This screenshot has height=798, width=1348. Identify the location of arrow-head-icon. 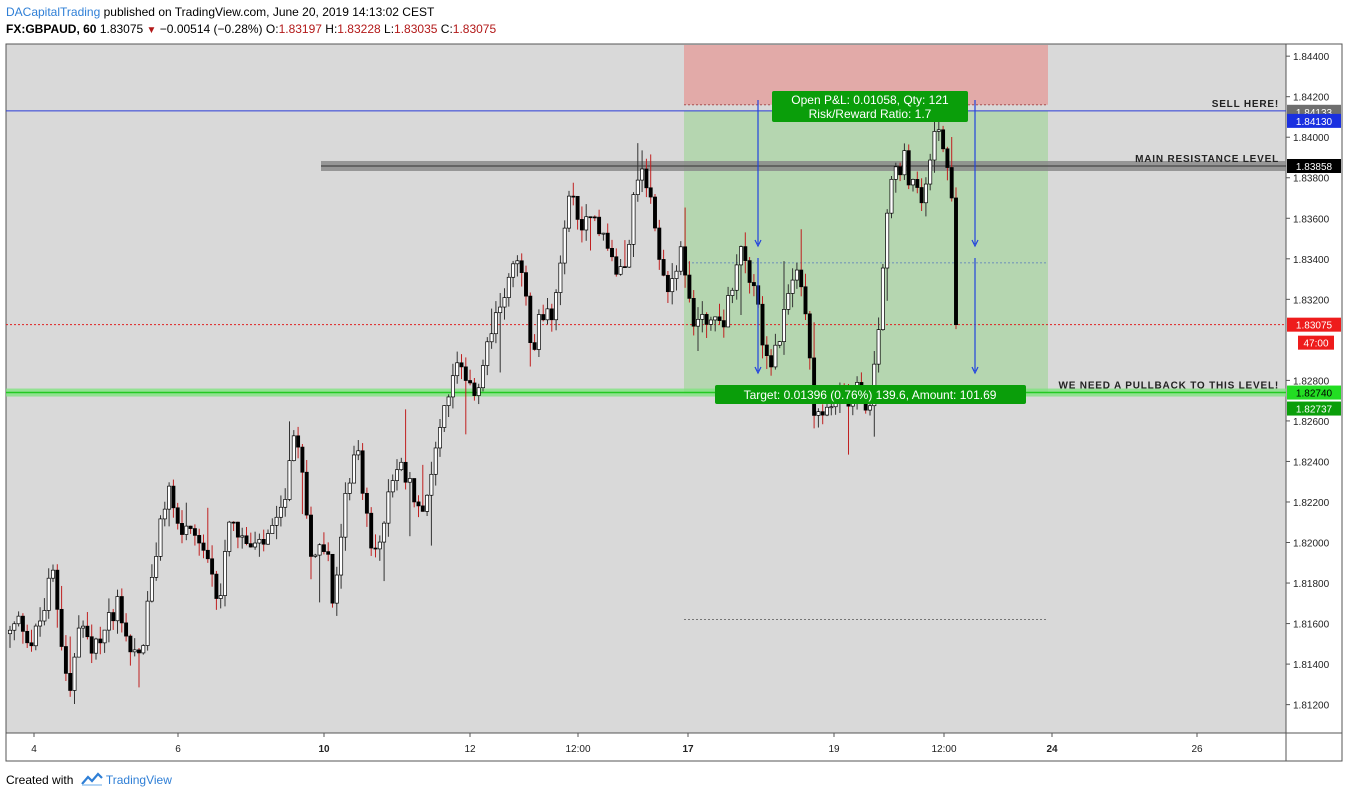
(758, 370).